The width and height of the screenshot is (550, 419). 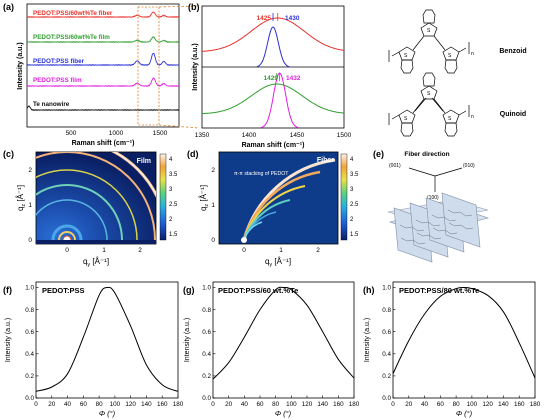 What do you see at coordinates (258, 290) in the screenshot?
I see `panel-g-title: PEDOT:PSS/60 wt.%Te` at bounding box center [258, 290].